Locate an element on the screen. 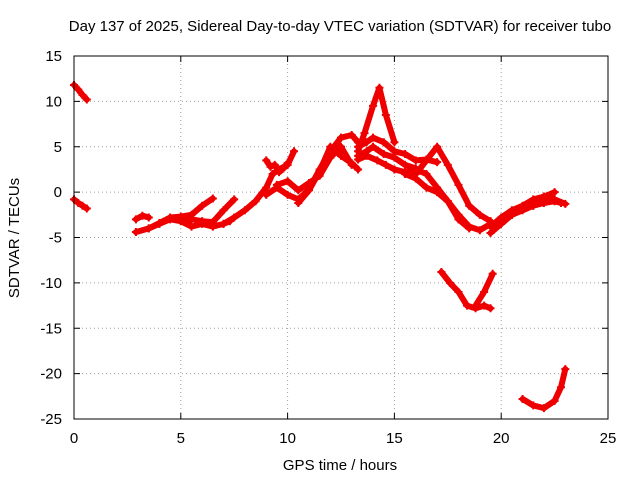  y-tick-label: -5 is located at coordinates (55, 238).